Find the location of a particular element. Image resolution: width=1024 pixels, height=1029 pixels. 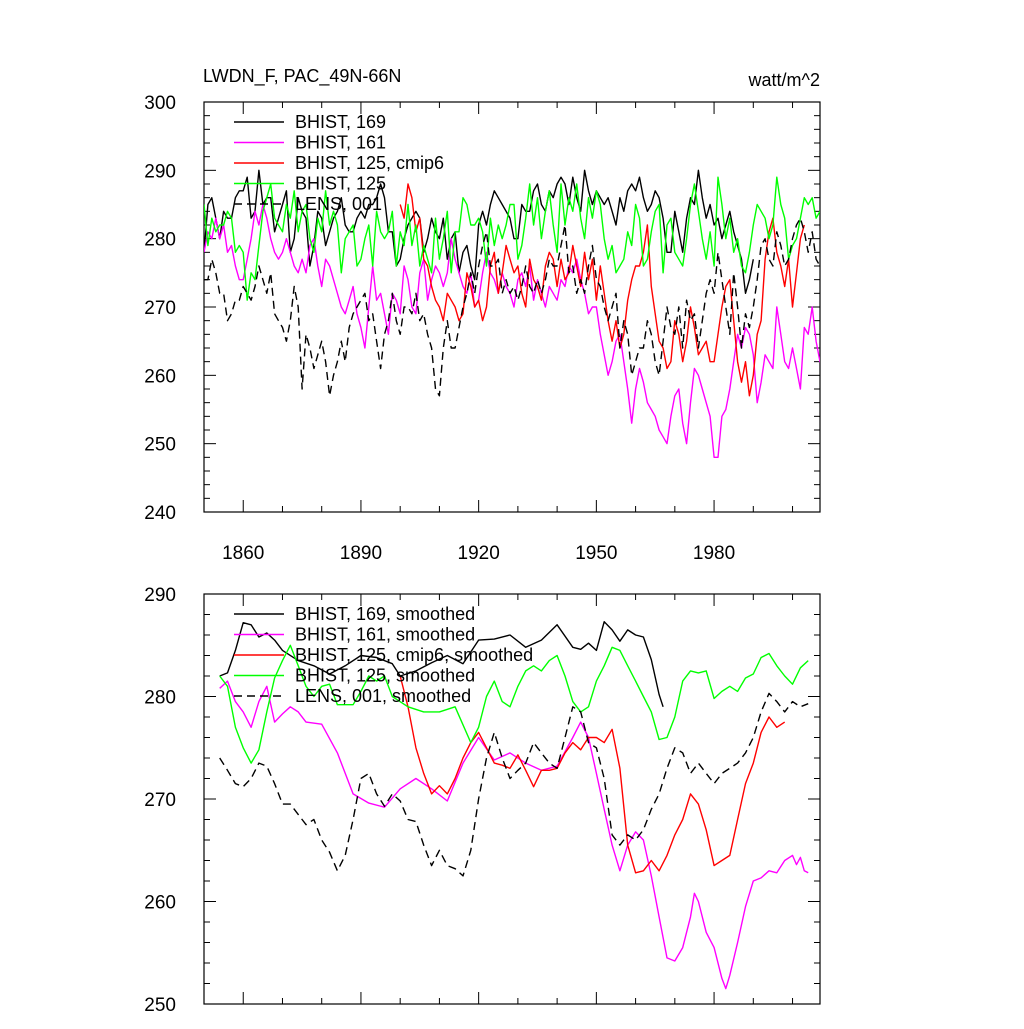

legend-label: LENS, 001 is located at coordinates (338, 204).